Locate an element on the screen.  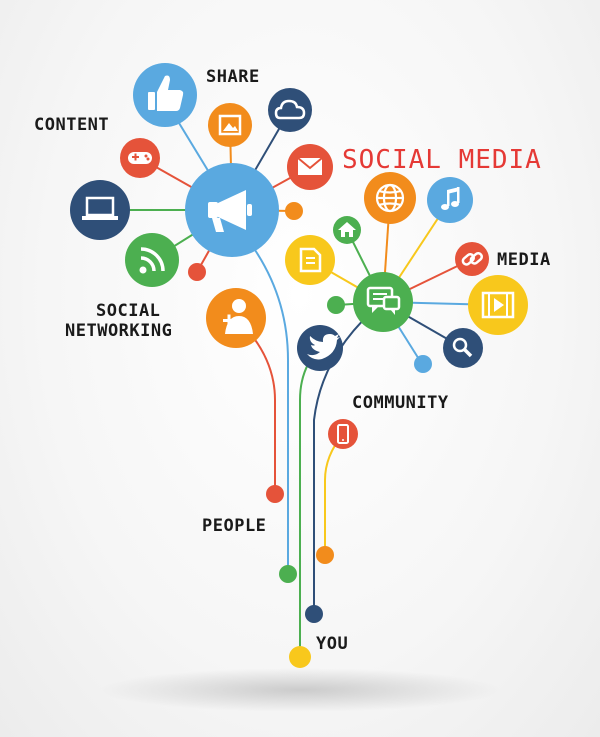
label-share: SHARE is located at coordinates (233, 77).